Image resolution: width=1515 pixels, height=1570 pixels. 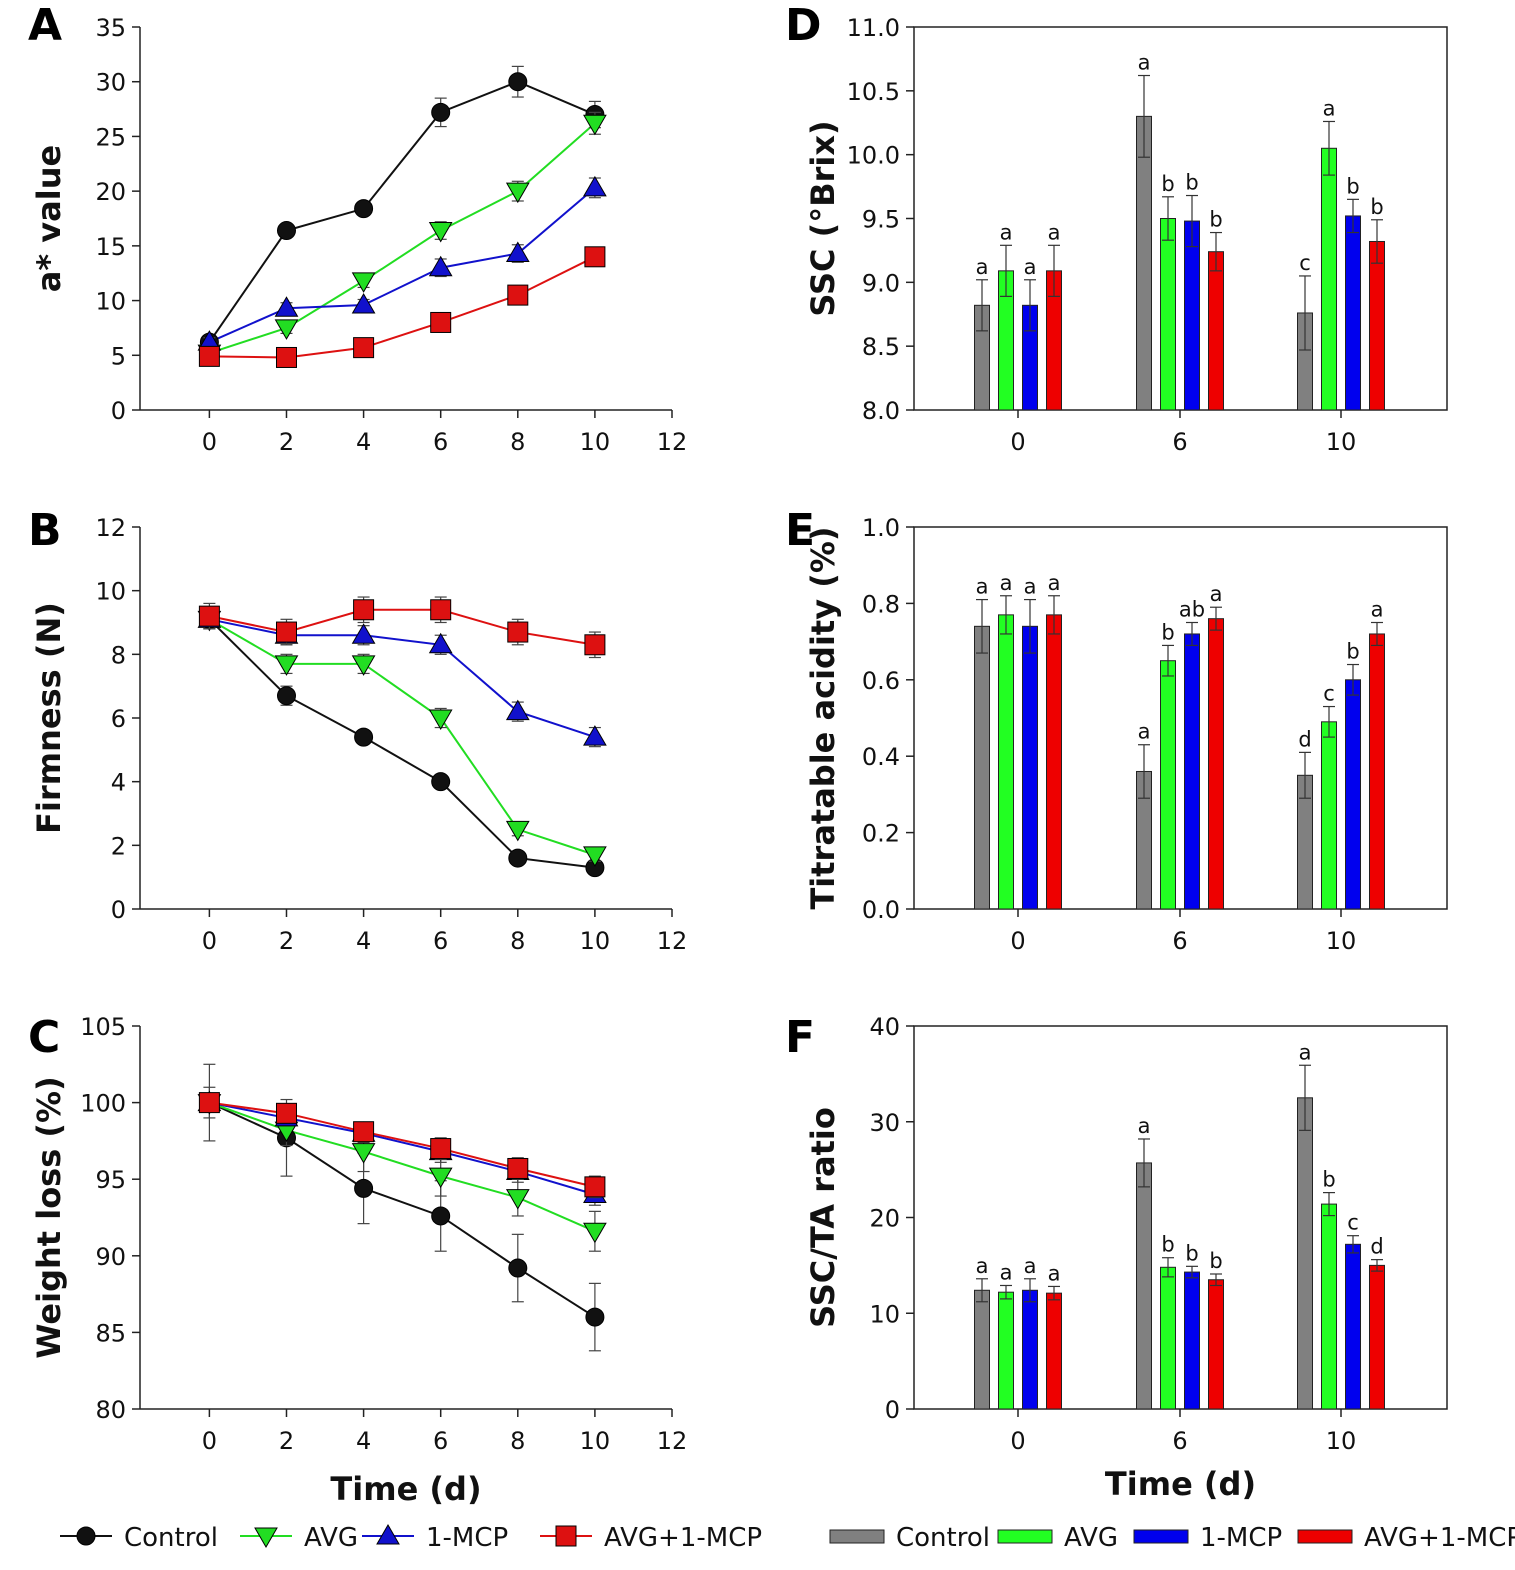 I want to click on y-tick-label: 8, so click(x=118, y=655).